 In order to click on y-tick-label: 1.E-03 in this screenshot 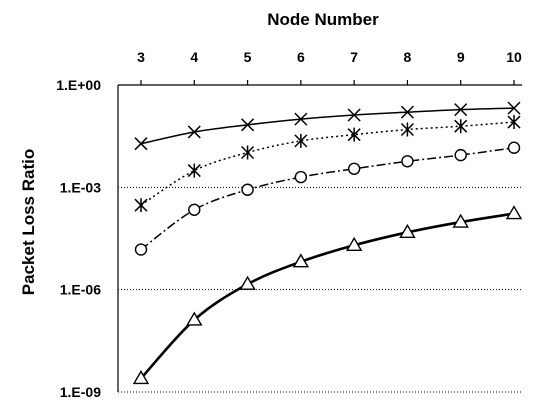, I will do `click(80, 187)`.